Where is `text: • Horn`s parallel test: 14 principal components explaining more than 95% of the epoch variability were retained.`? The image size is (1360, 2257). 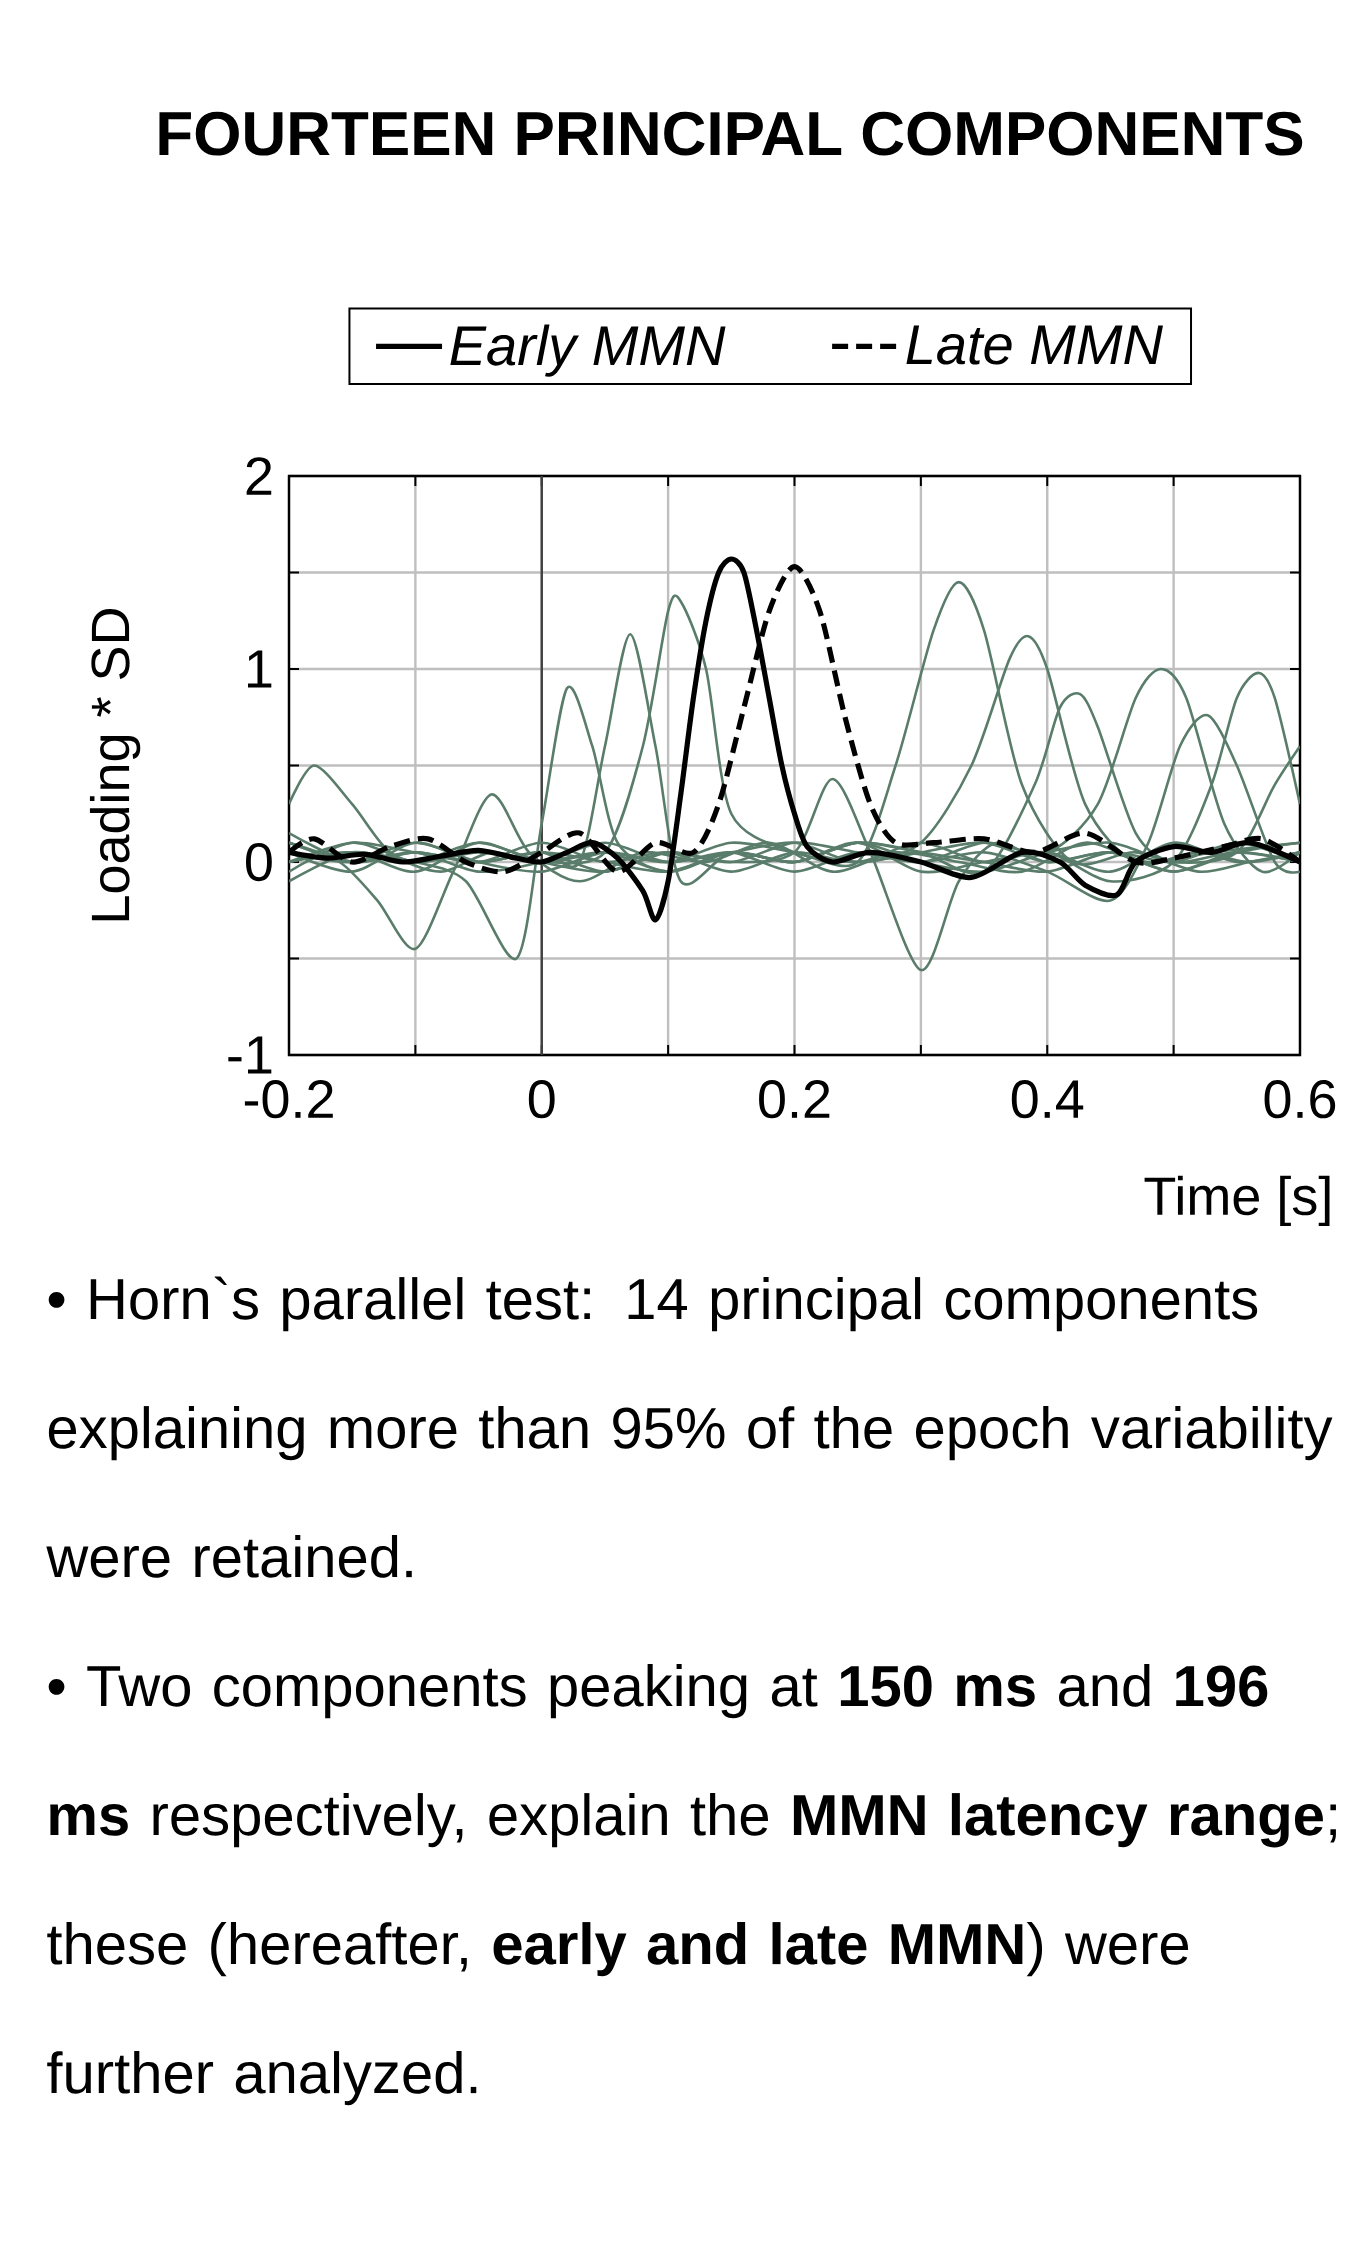 text: • Horn`s parallel test: 14 principal components explaining more than 95% of the epoch variability were retained. is located at coordinates (689, 1427).